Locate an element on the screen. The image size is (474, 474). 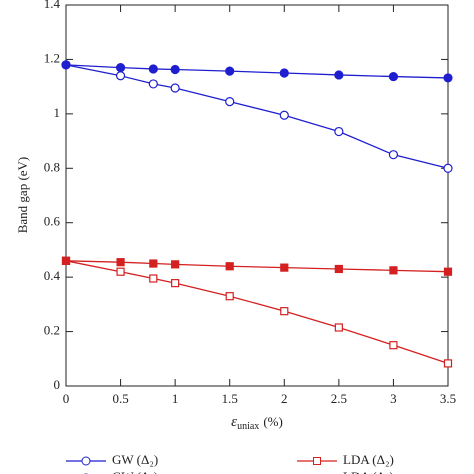
y-tick-label: 0.2 is located at coordinates (52, 330).